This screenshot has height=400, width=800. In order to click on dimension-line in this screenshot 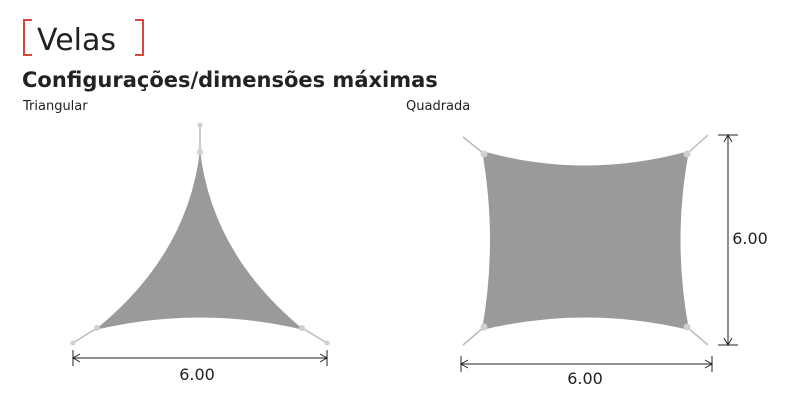, I will do `click(200, 358)`.